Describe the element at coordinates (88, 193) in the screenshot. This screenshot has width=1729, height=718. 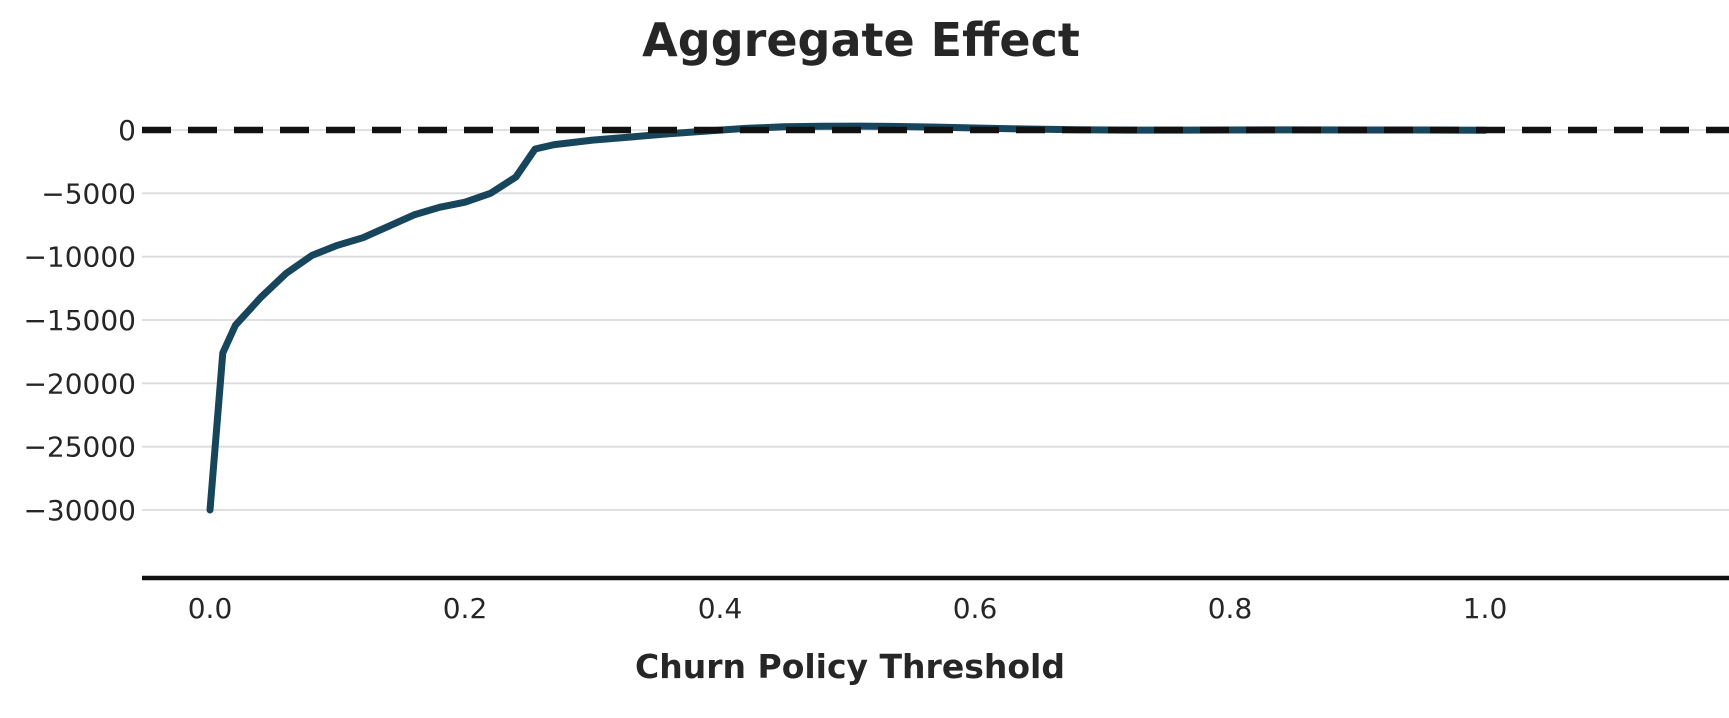
I see `y-tick-label: −5000` at that location.